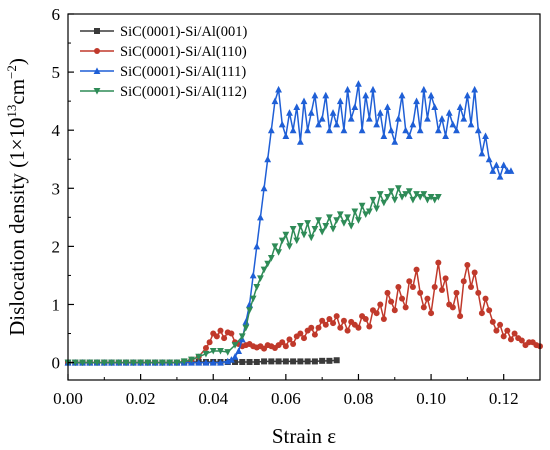  I want to click on y-axis-title: Dislocation density (1×1013cm−2), so click(16, 197).